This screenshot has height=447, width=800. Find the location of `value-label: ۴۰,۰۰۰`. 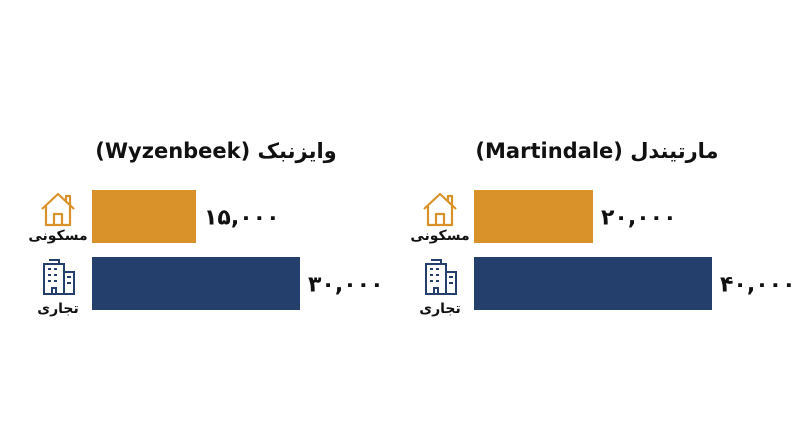

value-label: ۴۰,۰۰۰ is located at coordinates (758, 285).